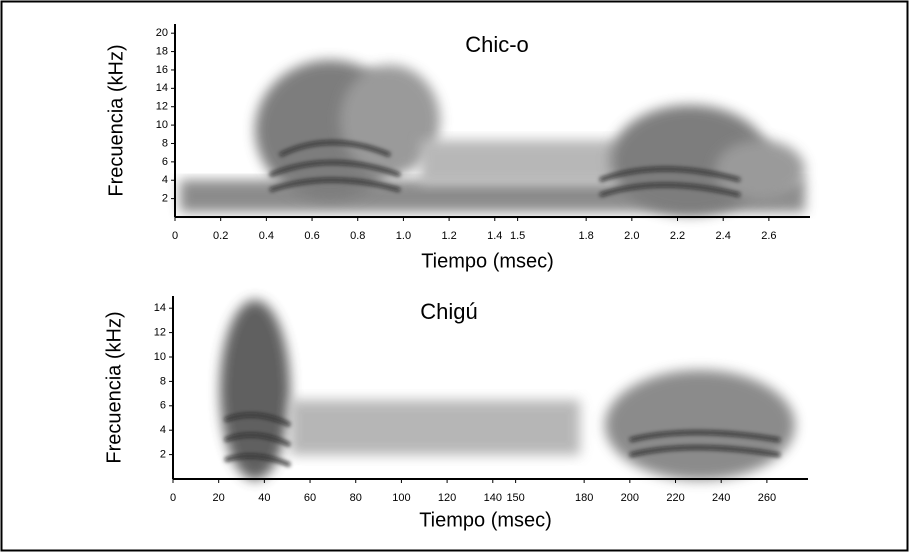  What do you see at coordinates (721, 498) in the screenshot?
I see `x-tick-label: 240` at bounding box center [721, 498].